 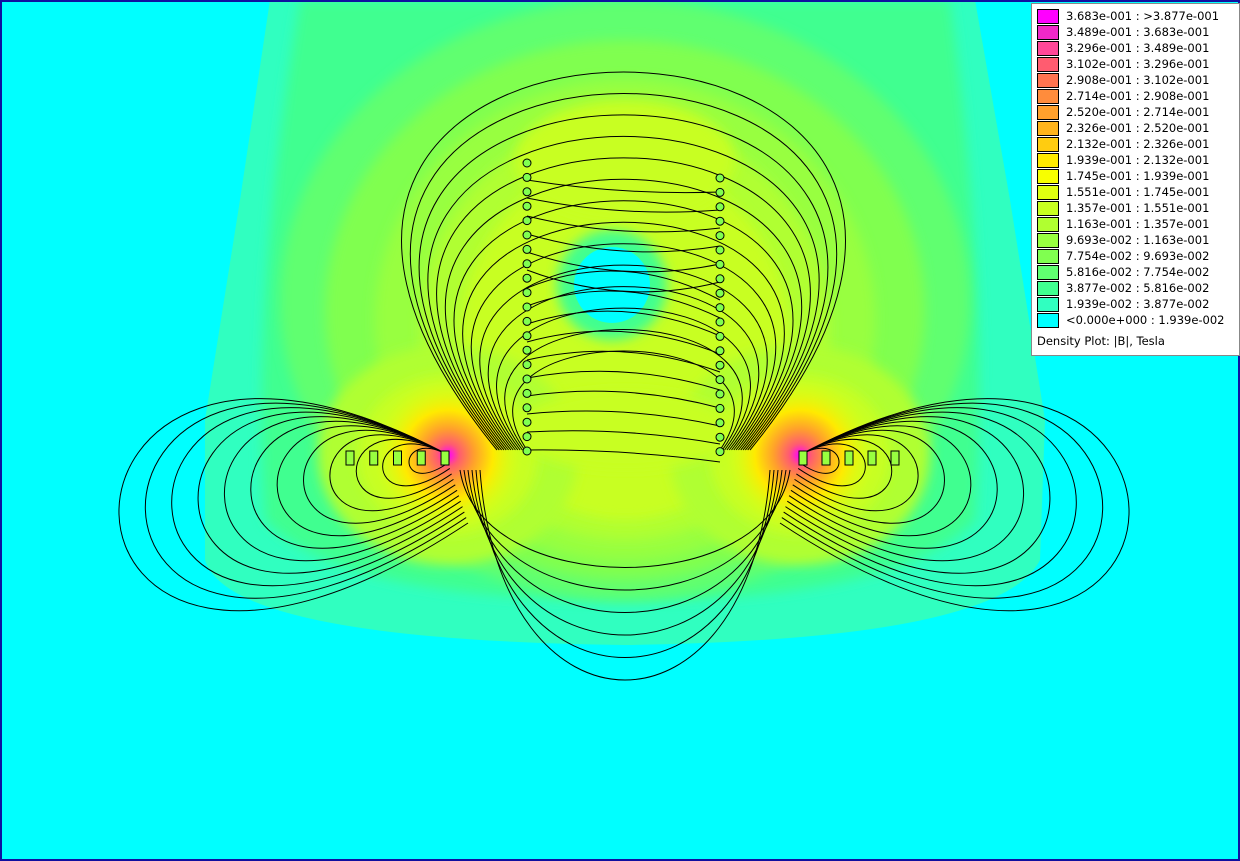 I want to click on legend-label: 1.357e-001 : 1.551e-001, so click(x=1138, y=208).